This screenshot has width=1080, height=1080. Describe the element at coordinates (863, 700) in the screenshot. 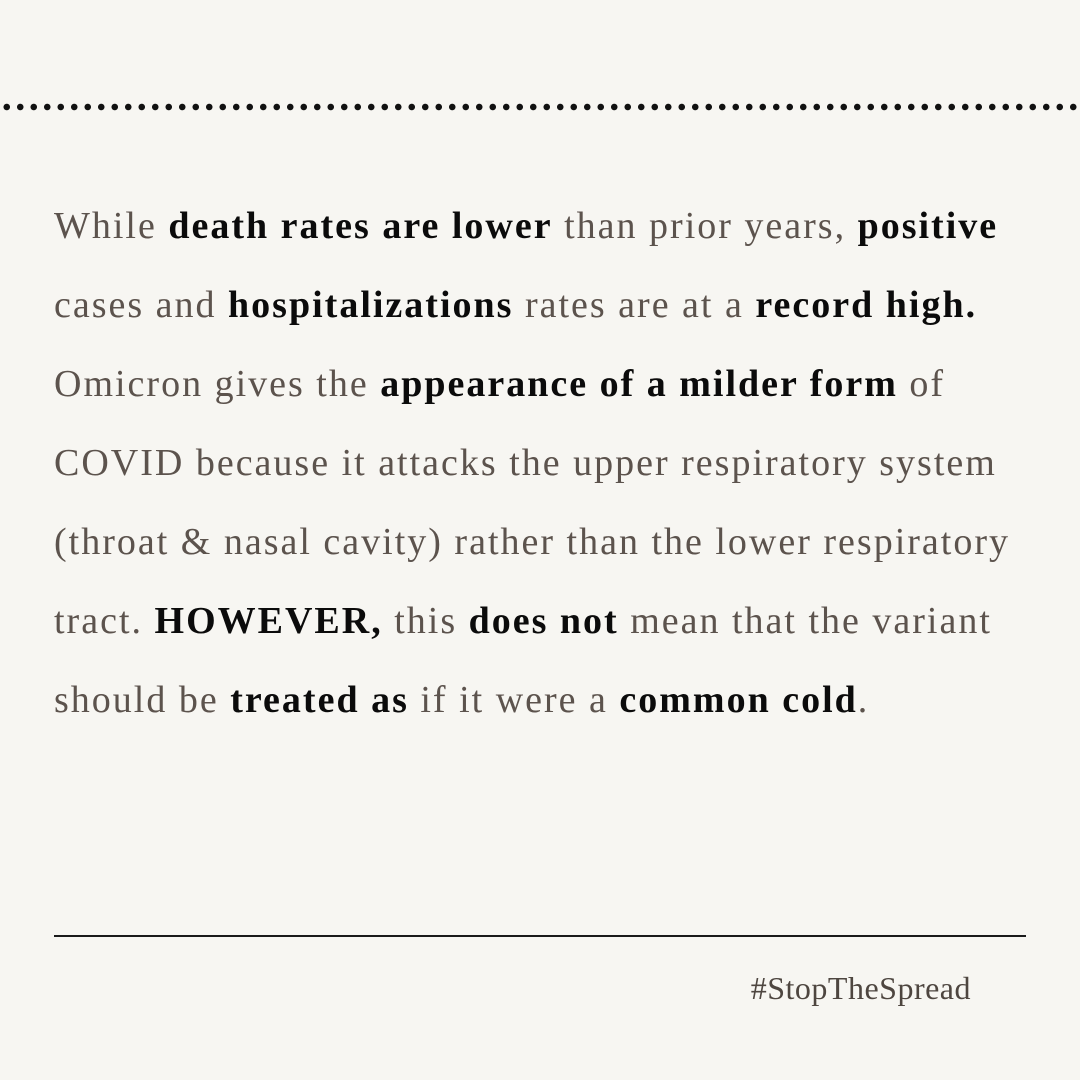

I see `text-segment: .` at that location.